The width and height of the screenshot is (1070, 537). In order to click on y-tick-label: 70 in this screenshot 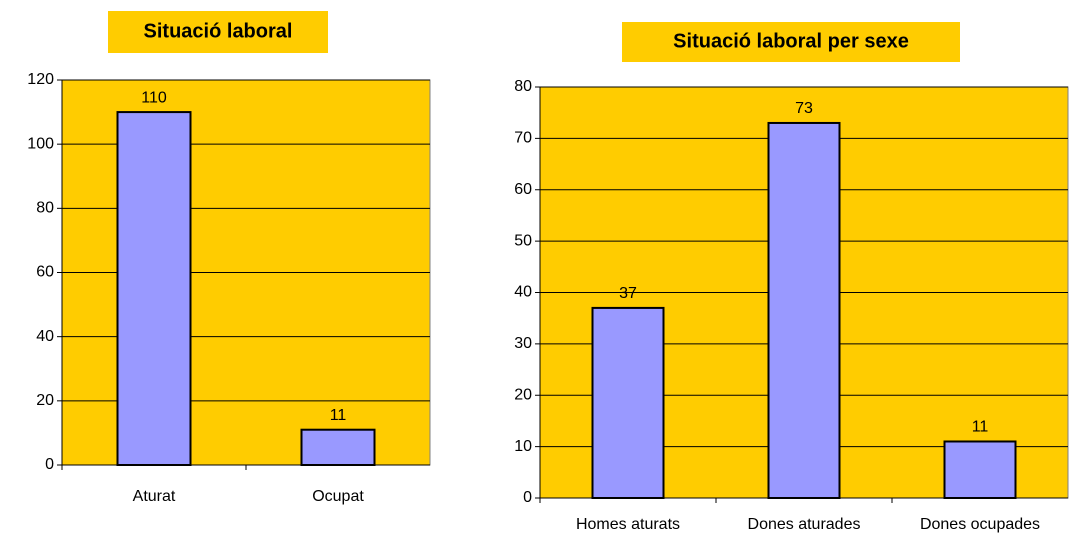, I will do `click(523, 138)`.